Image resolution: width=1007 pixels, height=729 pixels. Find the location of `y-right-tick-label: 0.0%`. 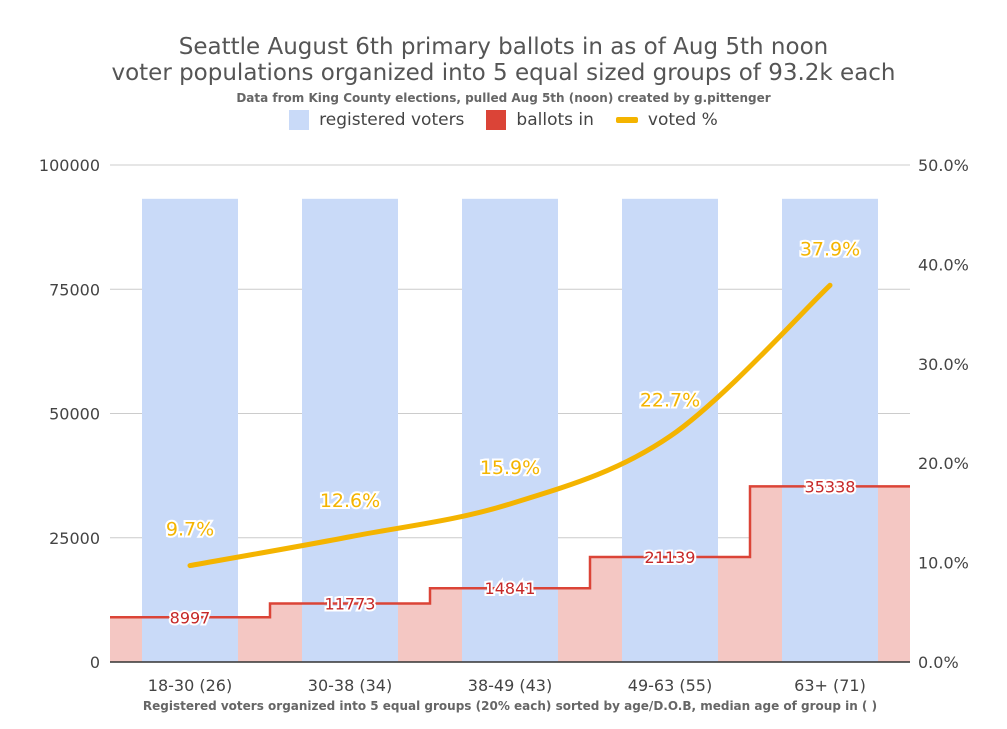

y-right-tick-label: 0.0% is located at coordinates (938, 662).